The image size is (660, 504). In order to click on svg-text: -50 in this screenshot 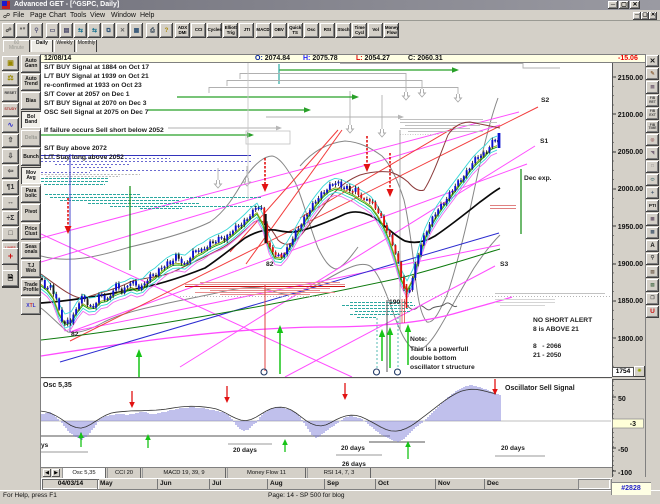, I will do `click(623, 450)`.